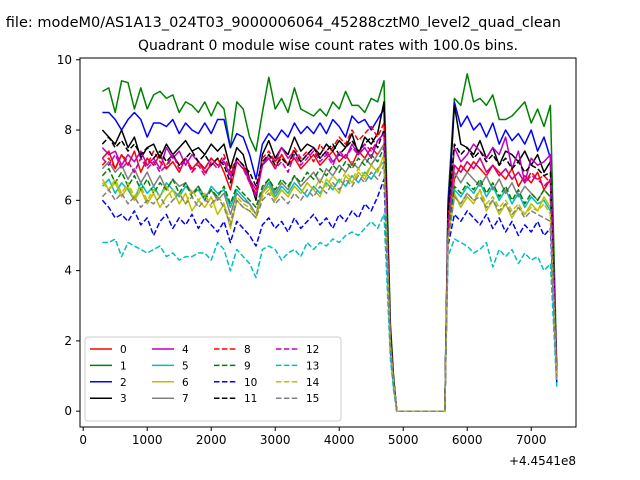 This screenshot has height=480, width=640. I want to click on legend-label: 0, so click(123, 350).